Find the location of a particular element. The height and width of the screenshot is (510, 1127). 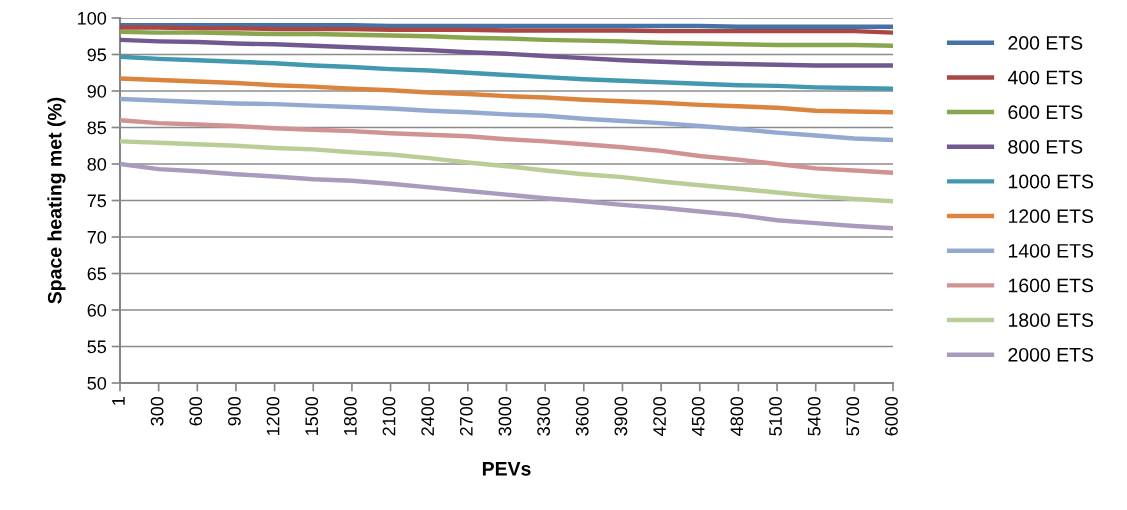

x-tick-label: 3600 is located at coordinates (582, 416).